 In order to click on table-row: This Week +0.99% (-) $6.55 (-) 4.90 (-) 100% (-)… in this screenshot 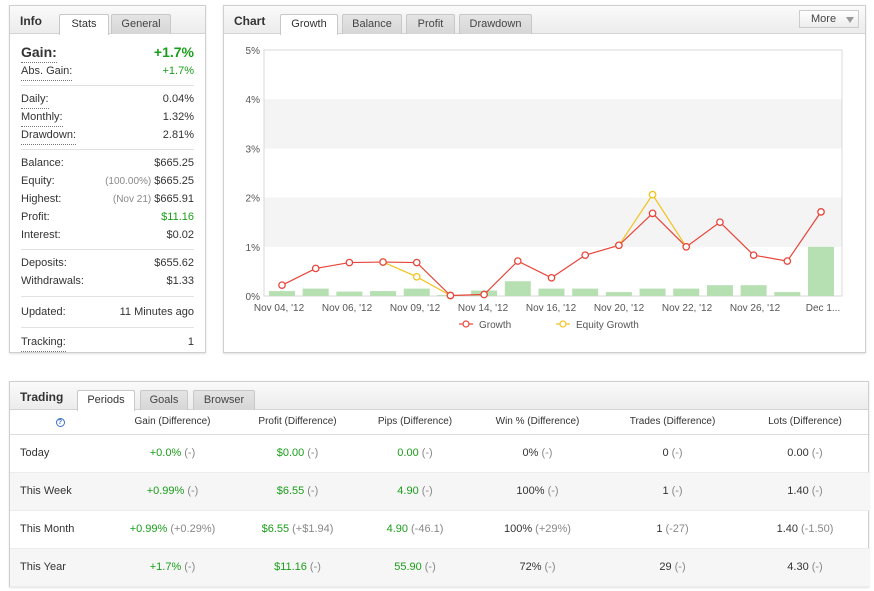, I will do `click(440, 491)`.